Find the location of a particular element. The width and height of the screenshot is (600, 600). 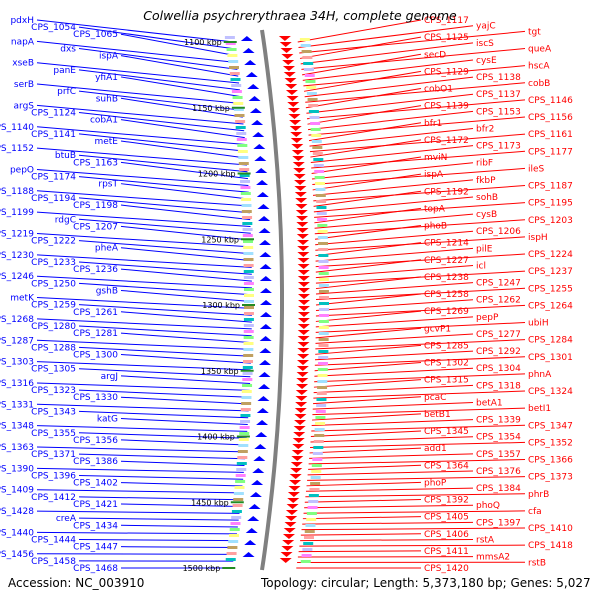

gene-label: bfr1 is located at coordinates (433, 124).